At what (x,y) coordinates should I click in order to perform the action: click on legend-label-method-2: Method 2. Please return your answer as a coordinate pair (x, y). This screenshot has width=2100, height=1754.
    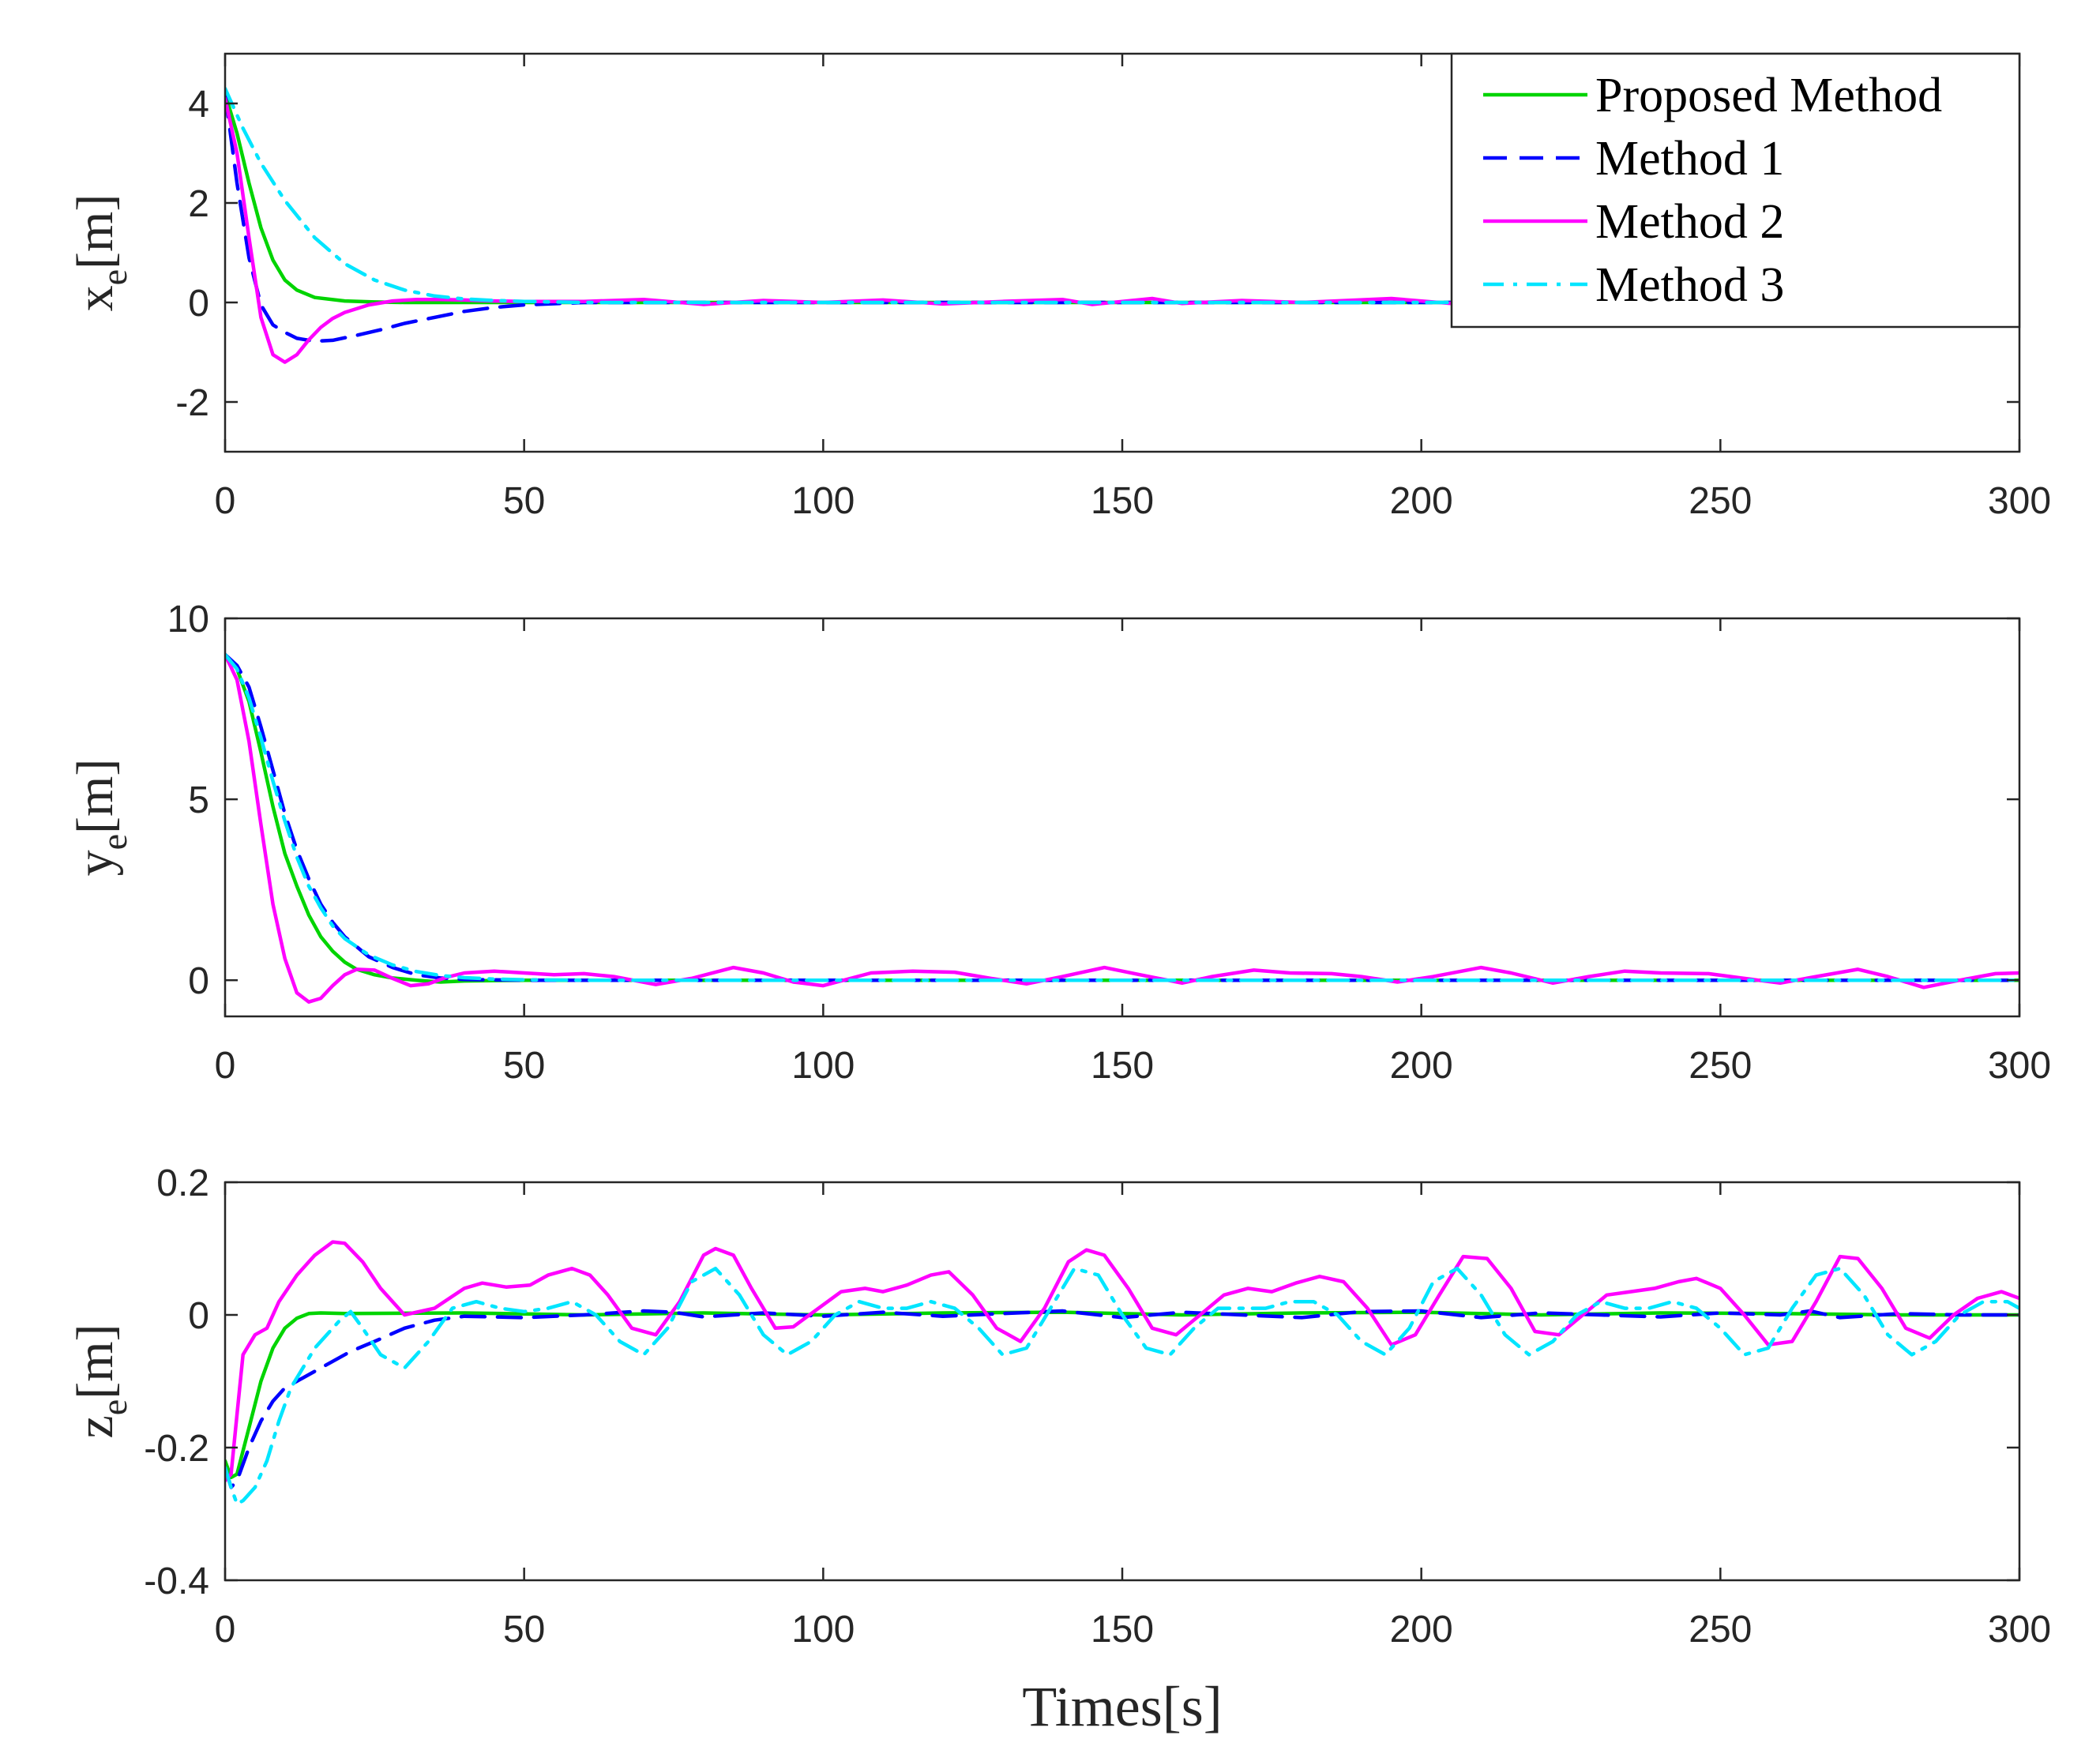
    Looking at the image, I should click on (1689, 222).